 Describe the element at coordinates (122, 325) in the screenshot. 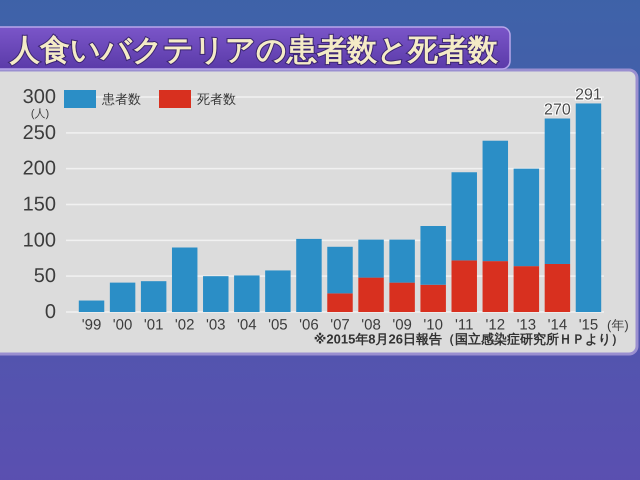

I see `x-tick-label: '00` at that location.